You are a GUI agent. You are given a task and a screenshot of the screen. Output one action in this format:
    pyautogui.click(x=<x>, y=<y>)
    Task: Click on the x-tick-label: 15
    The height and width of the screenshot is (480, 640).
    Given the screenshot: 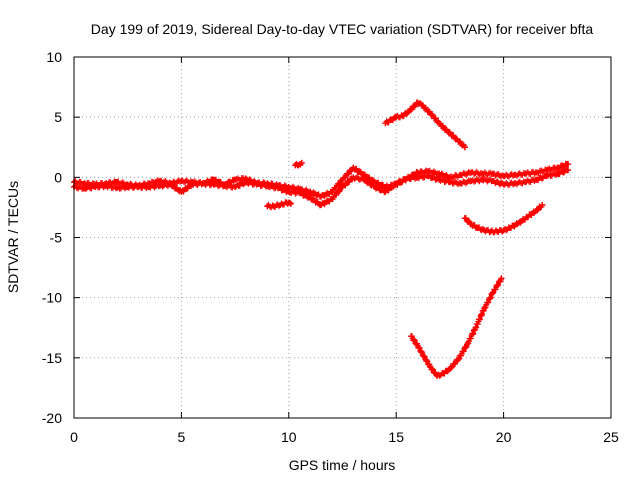 What is the action you would take?
    pyautogui.click(x=396, y=437)
    